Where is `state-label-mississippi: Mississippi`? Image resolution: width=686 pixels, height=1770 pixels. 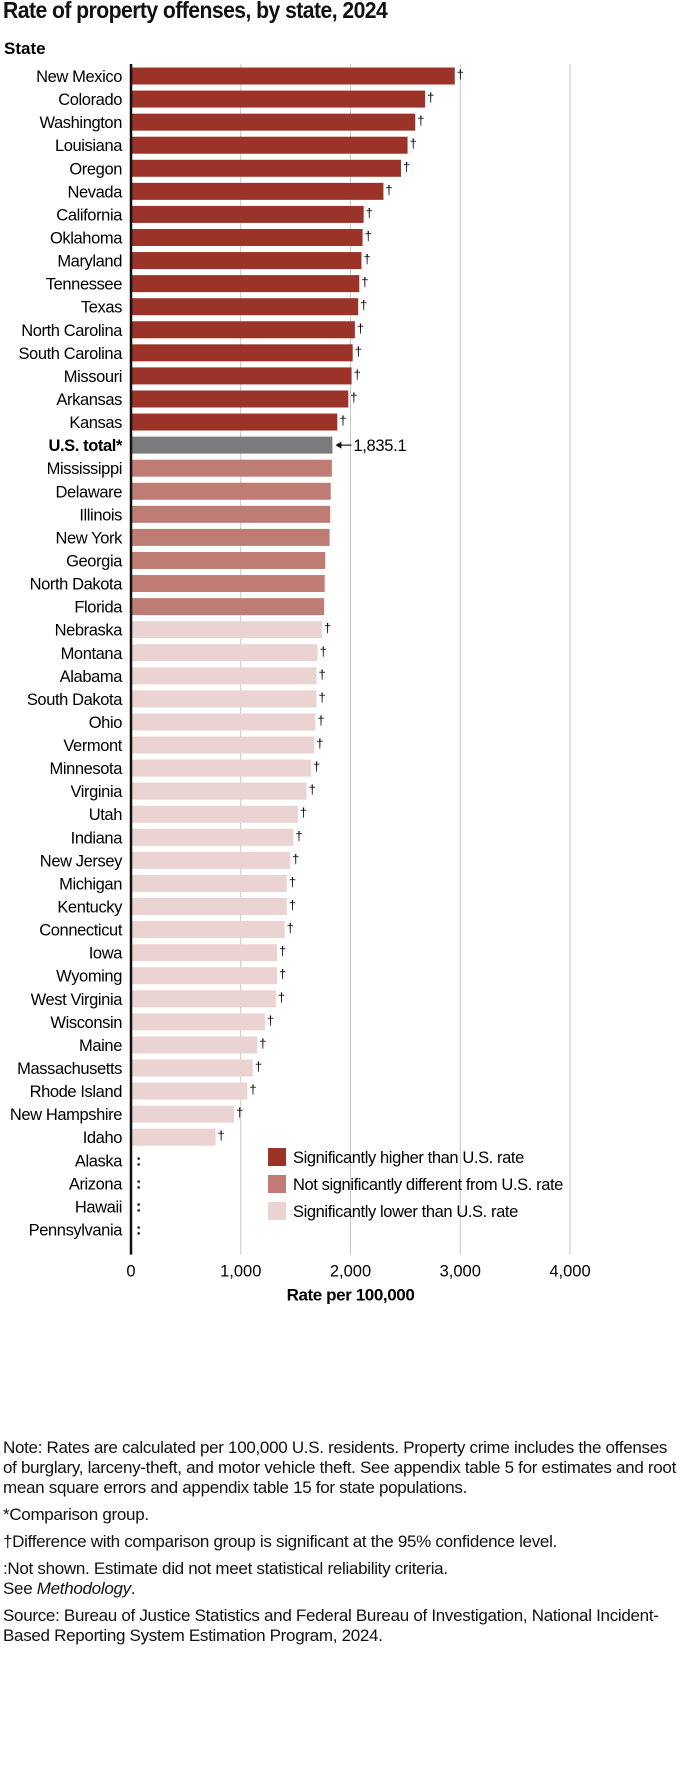 state-label-mississippi: Mississippi is located at coordinates (84, 469).